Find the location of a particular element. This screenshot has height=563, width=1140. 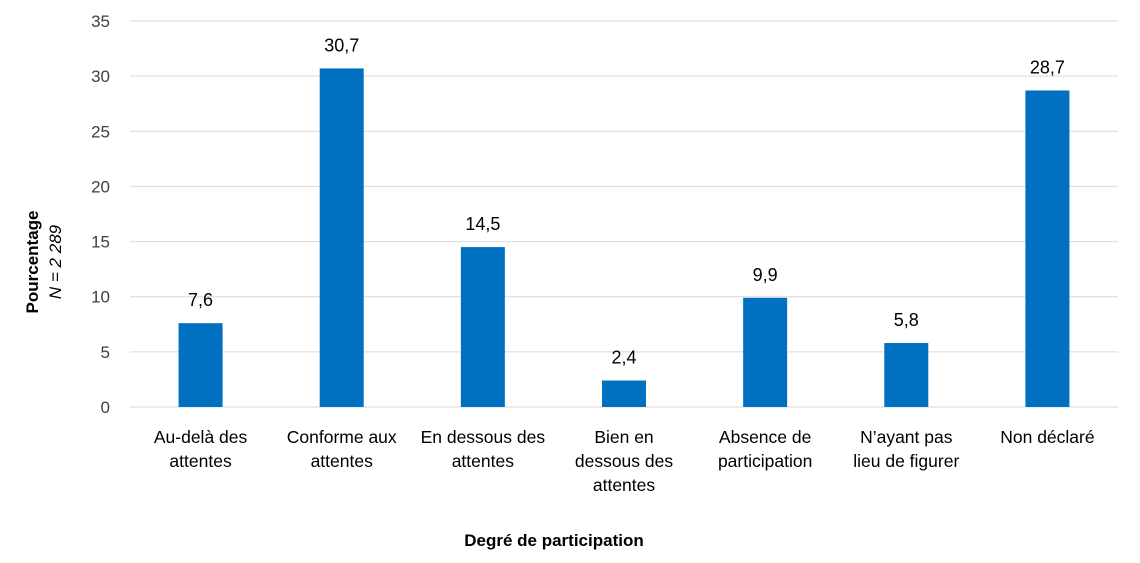

y-tick-label: 10 is located at coordinates (100, 297).